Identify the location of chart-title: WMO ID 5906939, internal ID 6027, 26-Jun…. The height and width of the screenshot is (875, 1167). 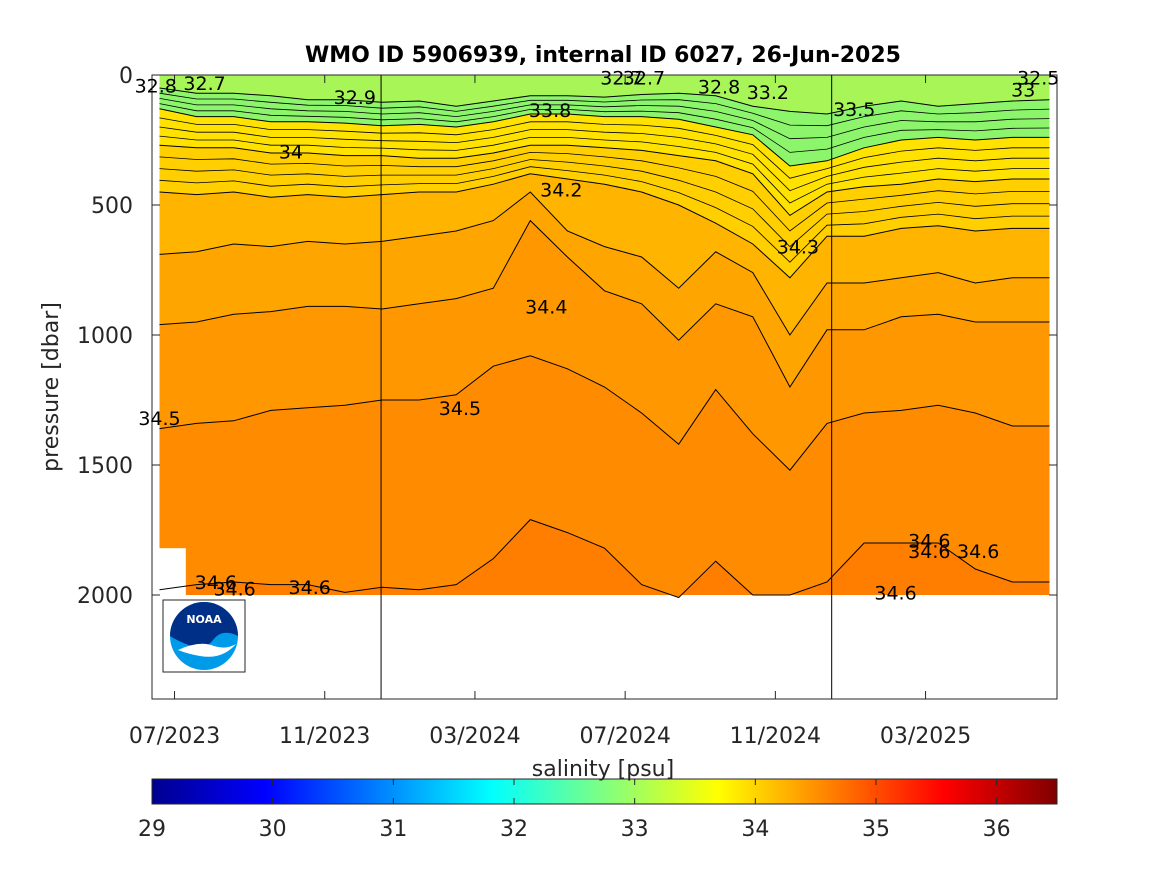
(603, 55).